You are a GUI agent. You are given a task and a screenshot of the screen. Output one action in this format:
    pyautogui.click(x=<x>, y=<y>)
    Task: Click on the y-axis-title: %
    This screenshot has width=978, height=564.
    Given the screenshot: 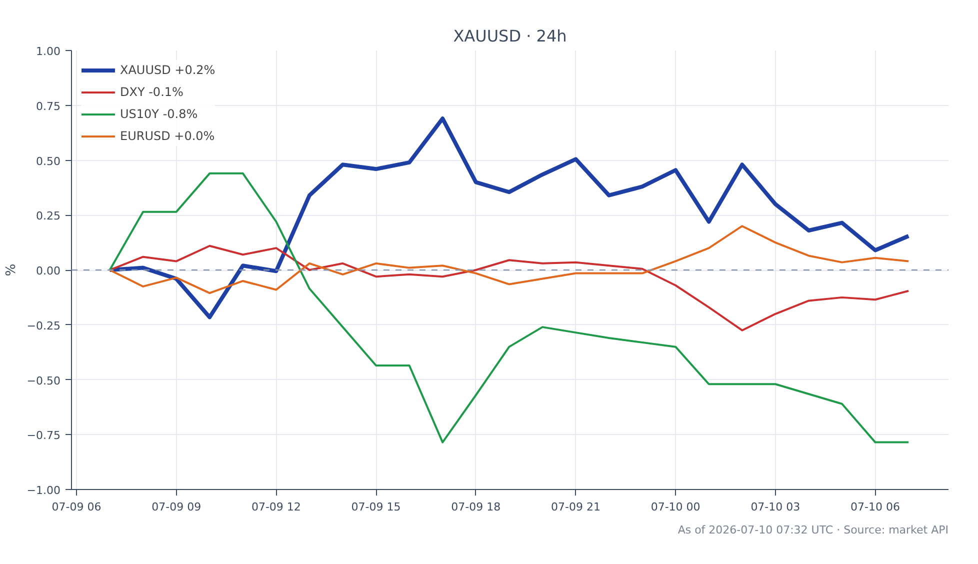 What is the action you would take?
    pyautogui.click(x=11, y=270)
    